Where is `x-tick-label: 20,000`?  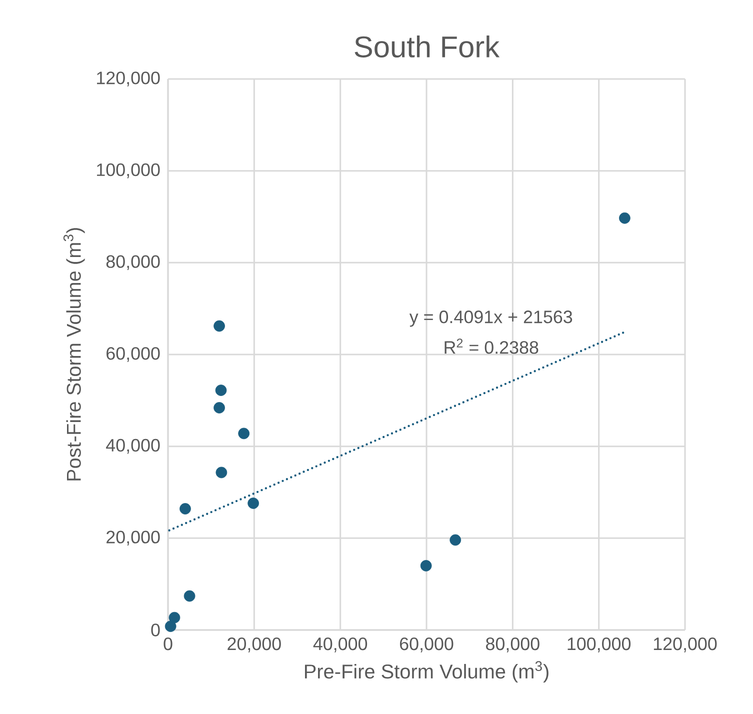
x-tick-label: 20,000 is located at coordinates (254, 644).